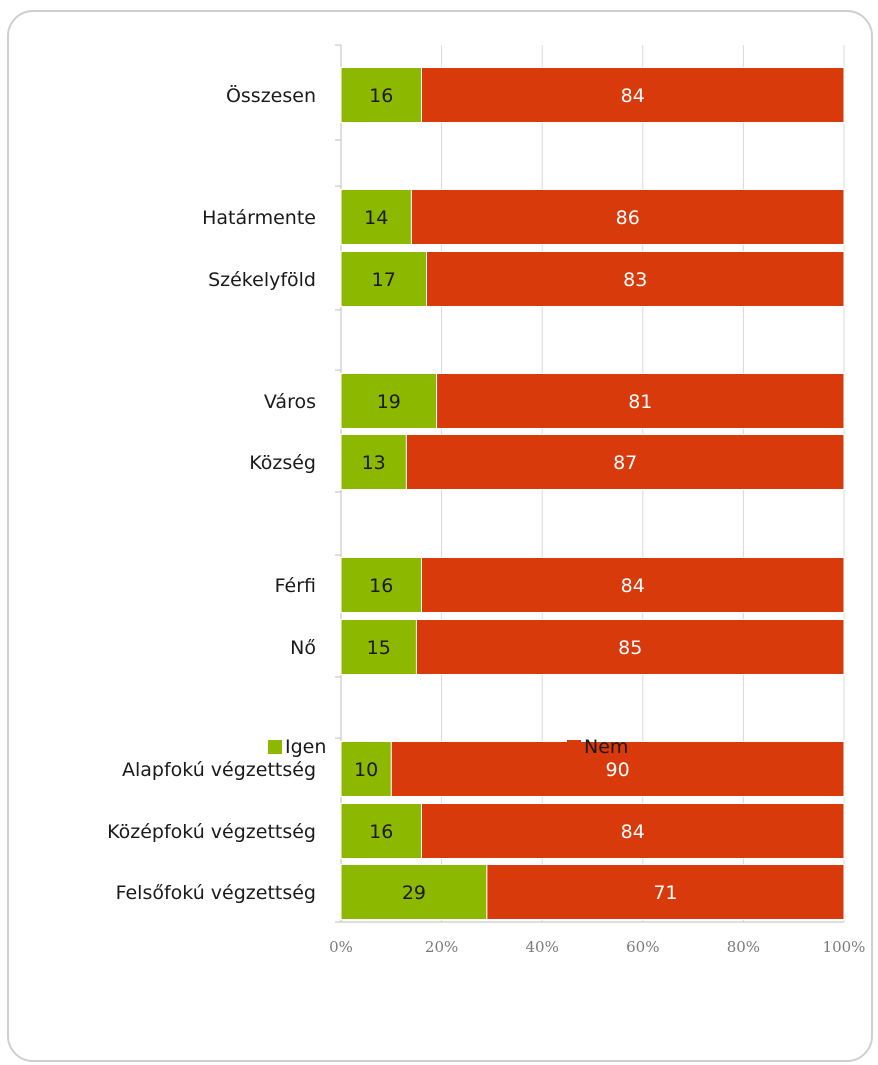  Describe the element at coordinates (271, 95) in the screenshot. I see `category-label-0: Összesen` at that location.